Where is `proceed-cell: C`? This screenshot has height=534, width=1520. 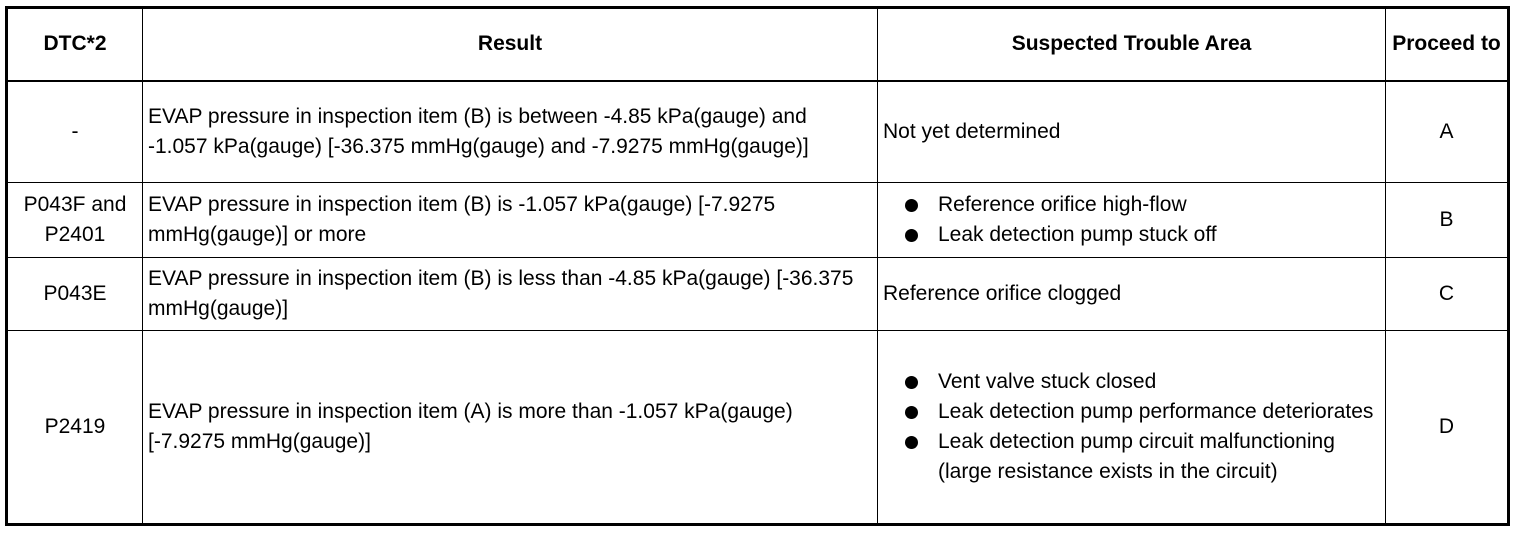
proceed-cell: C is located at coordinates (1447, 294).